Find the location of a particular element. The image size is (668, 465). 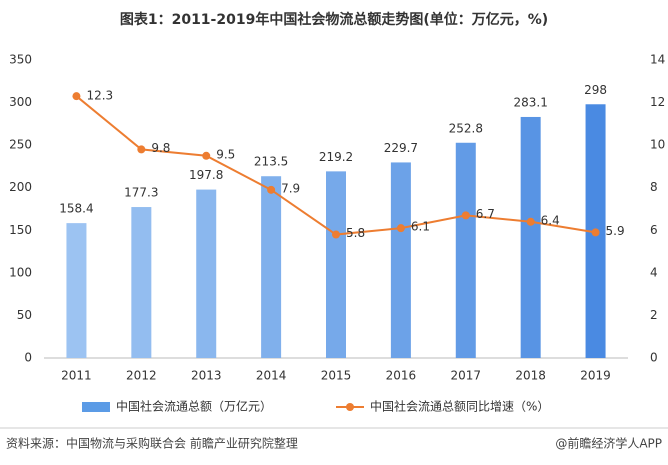

line-value-label: 6.1 is located at coordinates (420, 227).